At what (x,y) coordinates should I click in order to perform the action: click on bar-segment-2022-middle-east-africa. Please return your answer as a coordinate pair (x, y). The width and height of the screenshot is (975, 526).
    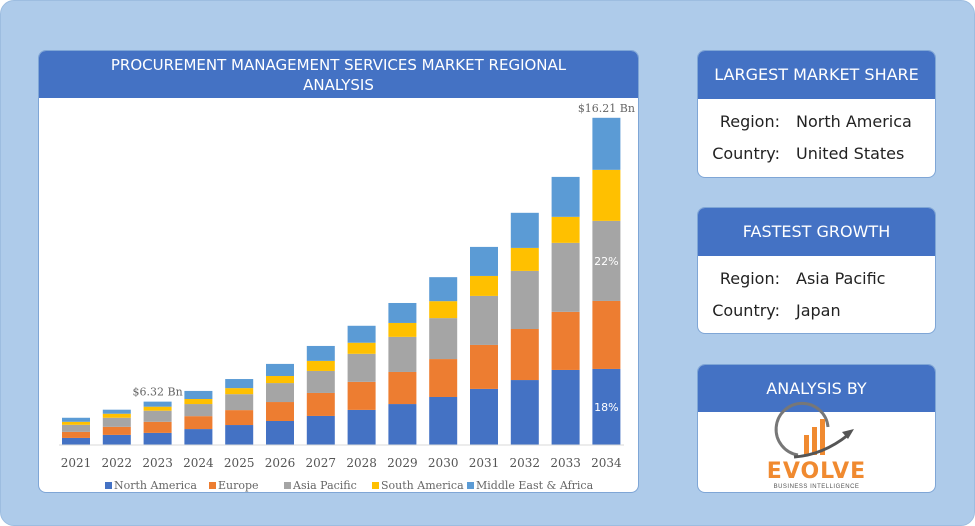
    Looking at the image, I should click on (116, 411).